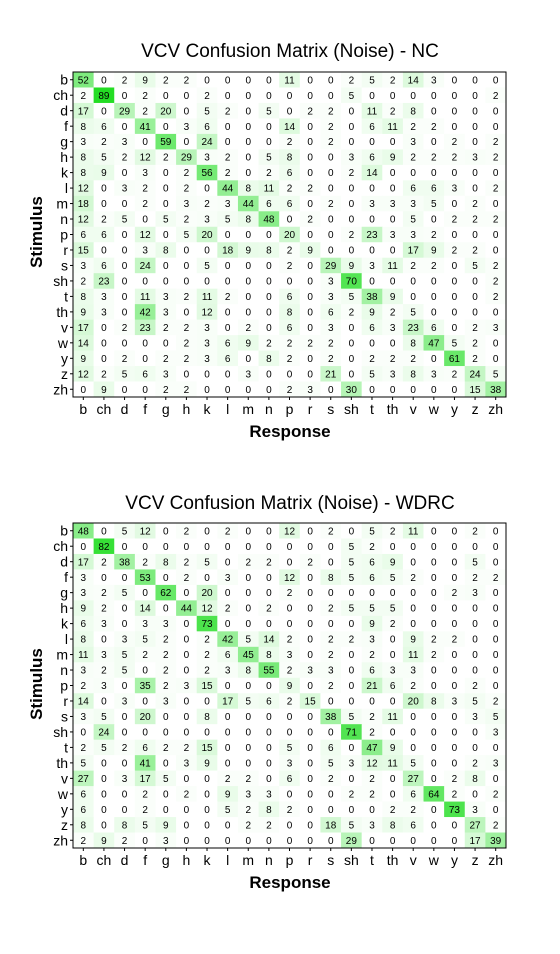 The width and height of the screenshot is (560, 954). Describe the element at coordinates (125, 860) in the screenshot. I see `x-tick-label: d` at that location.